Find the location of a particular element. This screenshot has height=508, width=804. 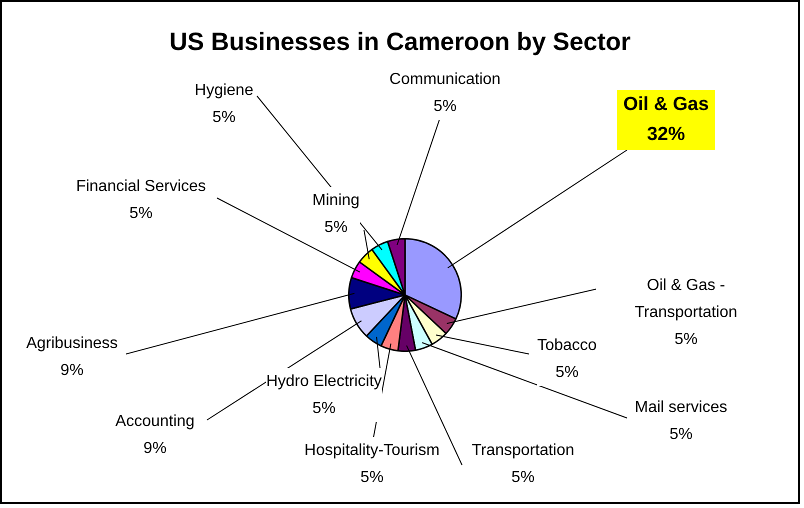

slice-label: Agribusiness is located at coordinates (72, 343).